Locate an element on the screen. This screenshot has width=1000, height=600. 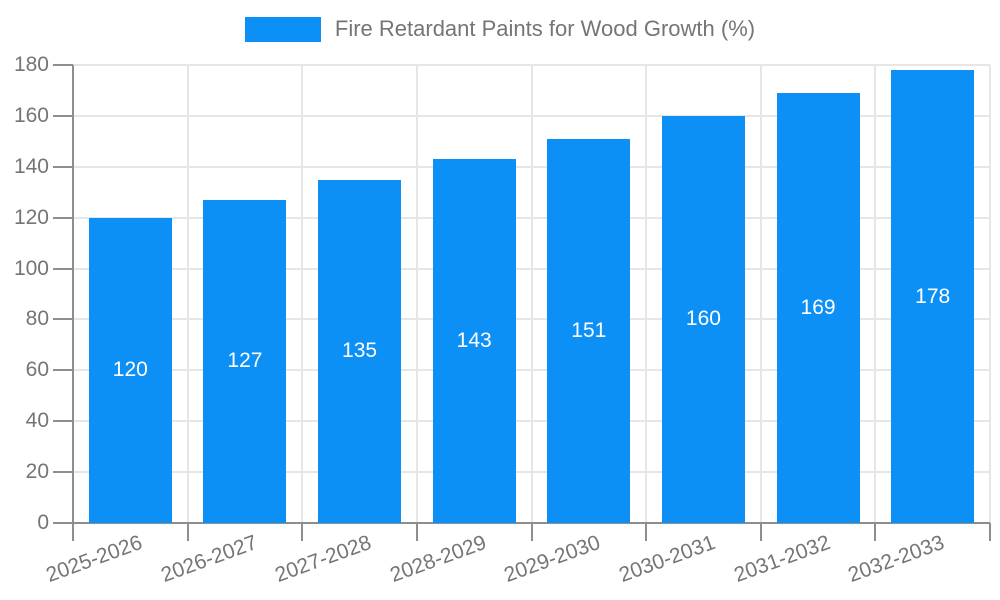
y-axis-line is located at coordinates (73, 294).